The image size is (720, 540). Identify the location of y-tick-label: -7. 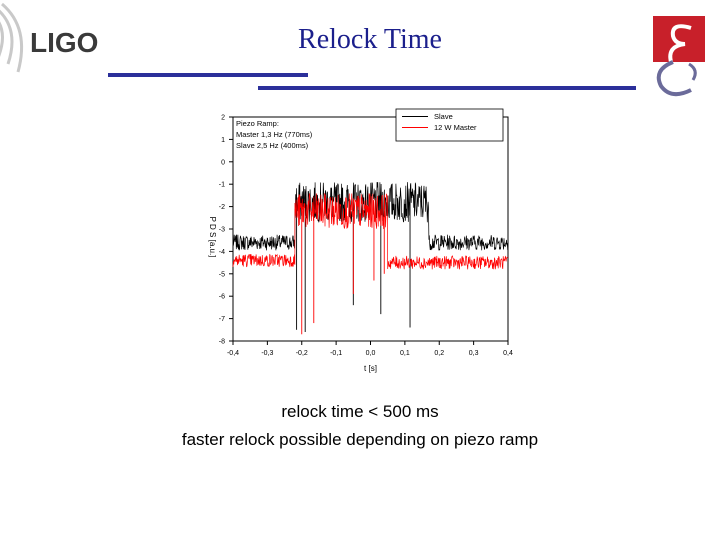
(222, 319).